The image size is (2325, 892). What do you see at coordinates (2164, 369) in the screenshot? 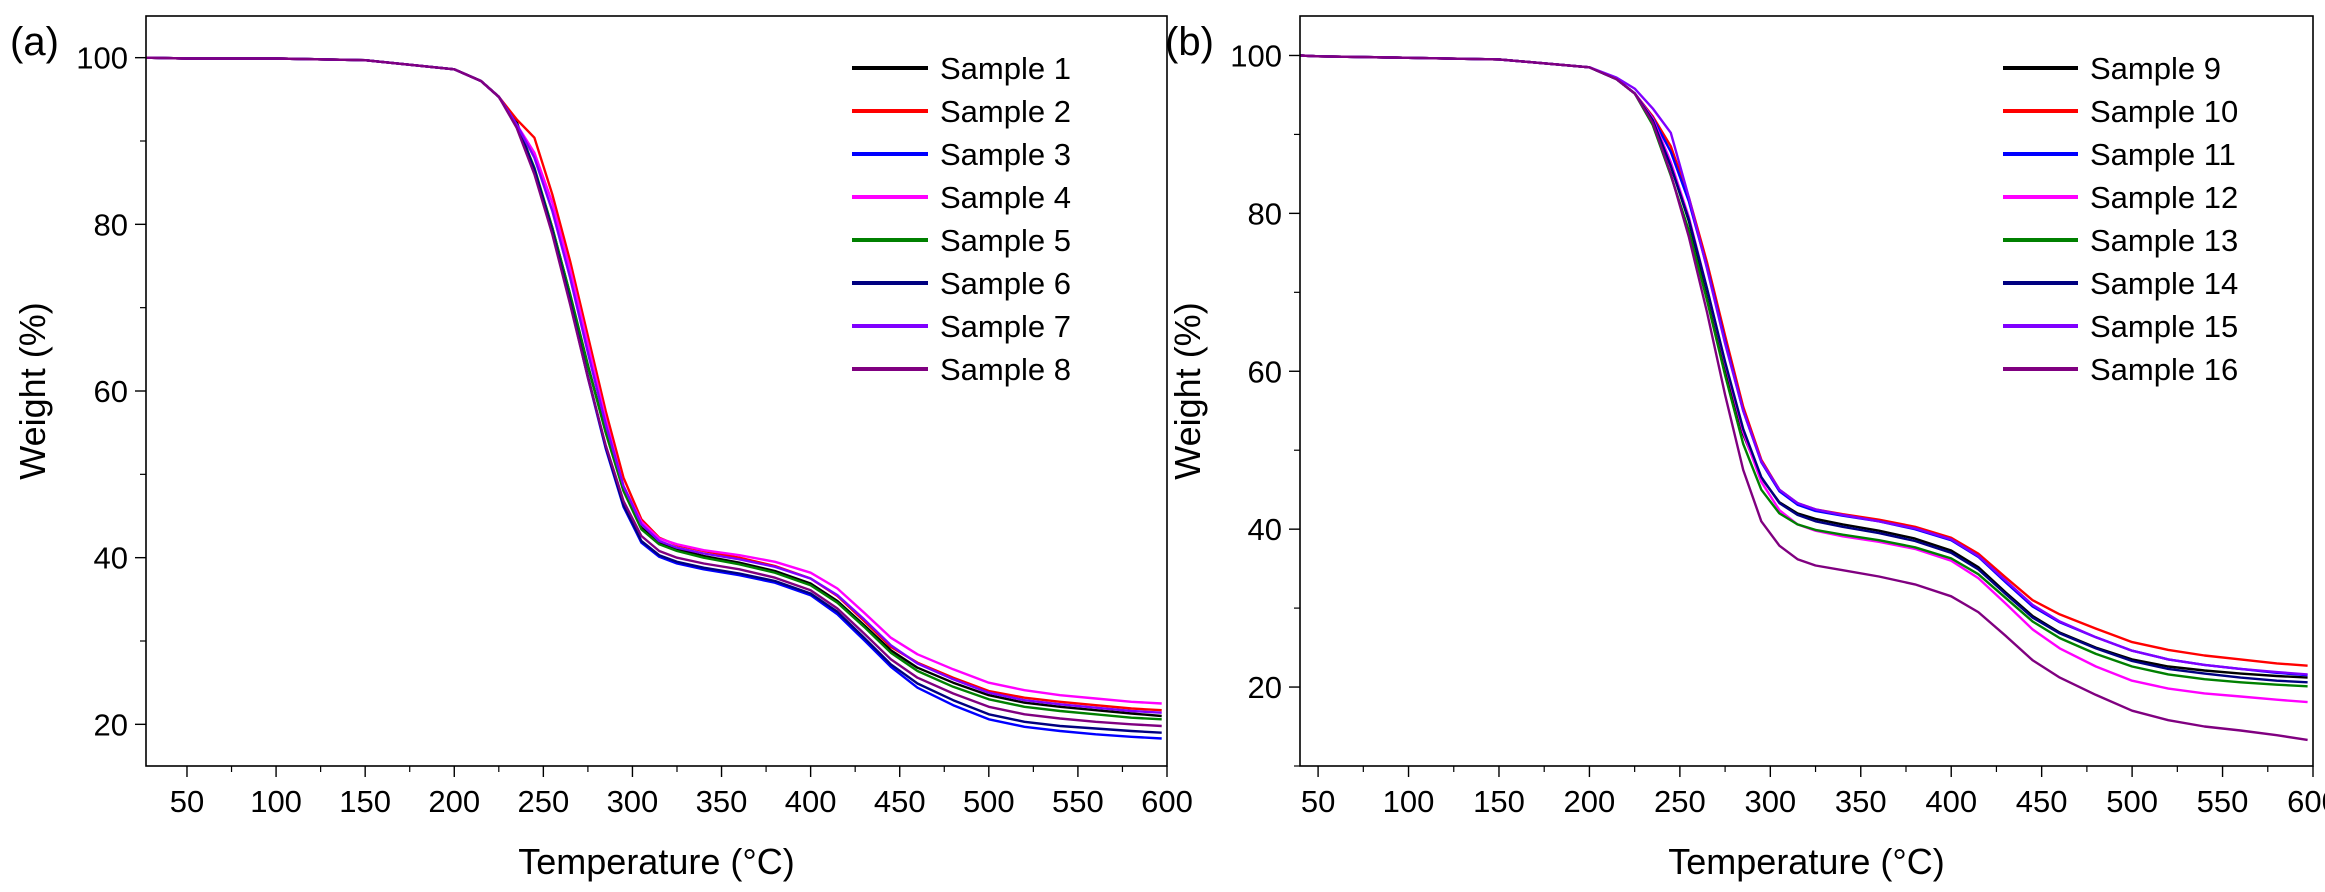
I see `legend-entry: Sample 16` at bounding box center [2164, 369].